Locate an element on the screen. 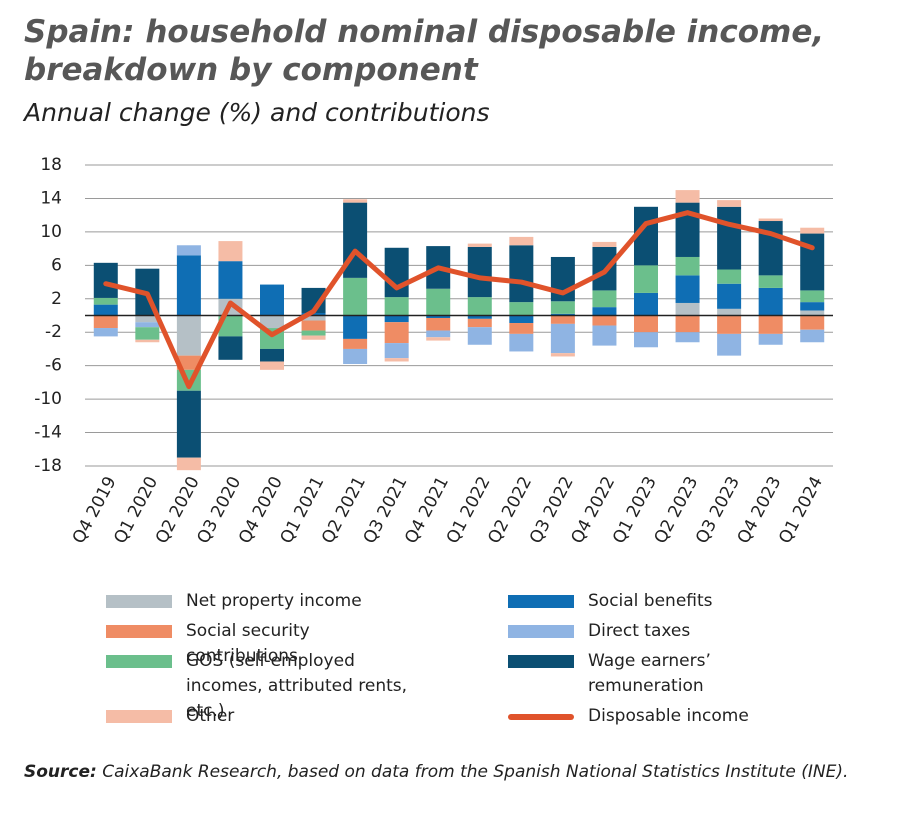  y-tick-label: -14 is located at coordinates (48, 433).